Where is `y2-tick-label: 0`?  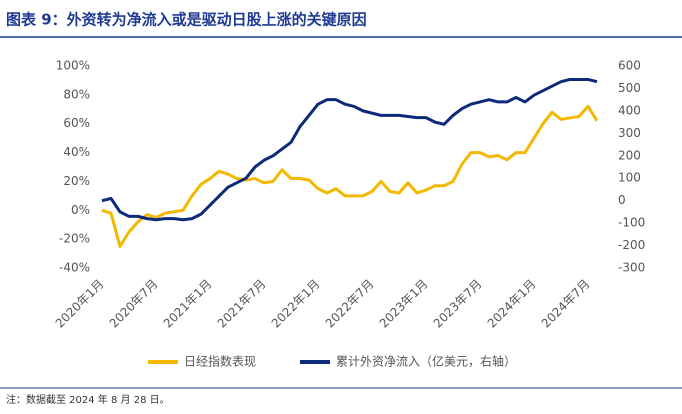
y2-tick-label: 0 is located at coordinates (622, 200).